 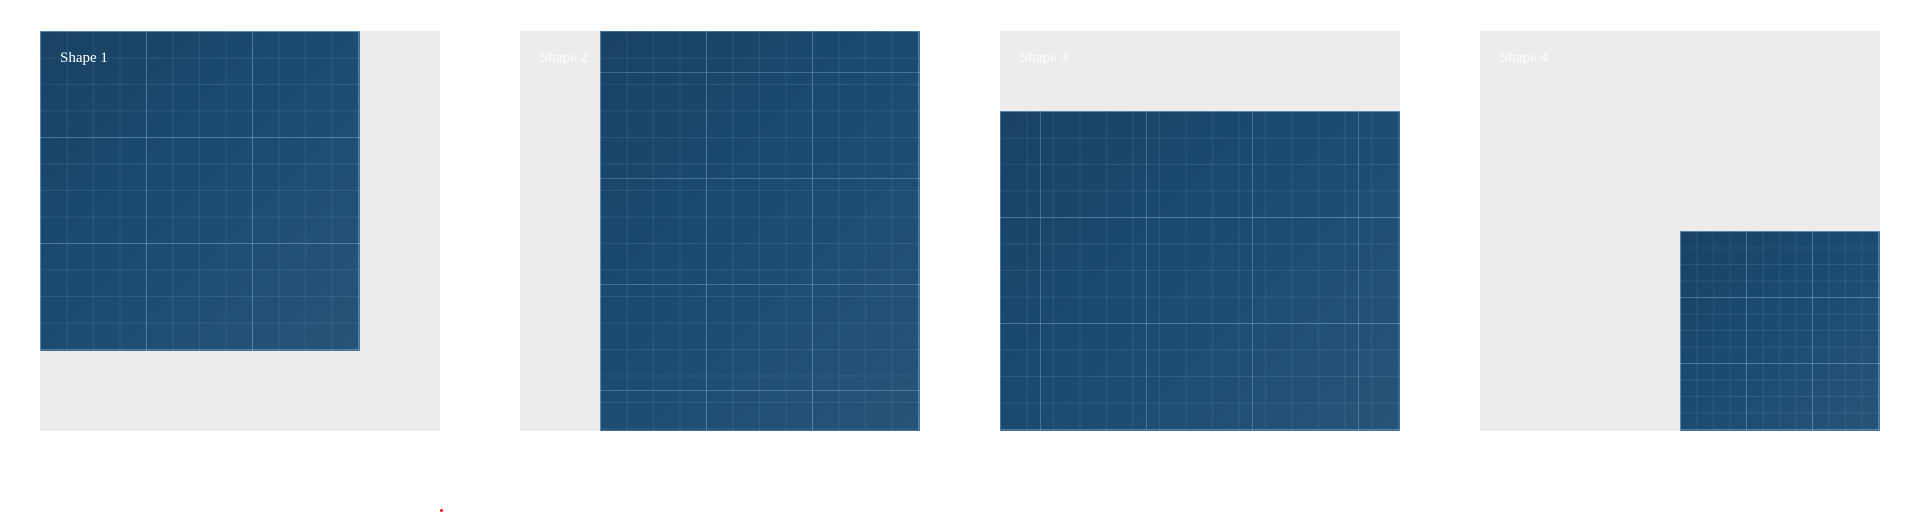 I want to click on shape-label: Shape 1, so click(x=84, y=58).